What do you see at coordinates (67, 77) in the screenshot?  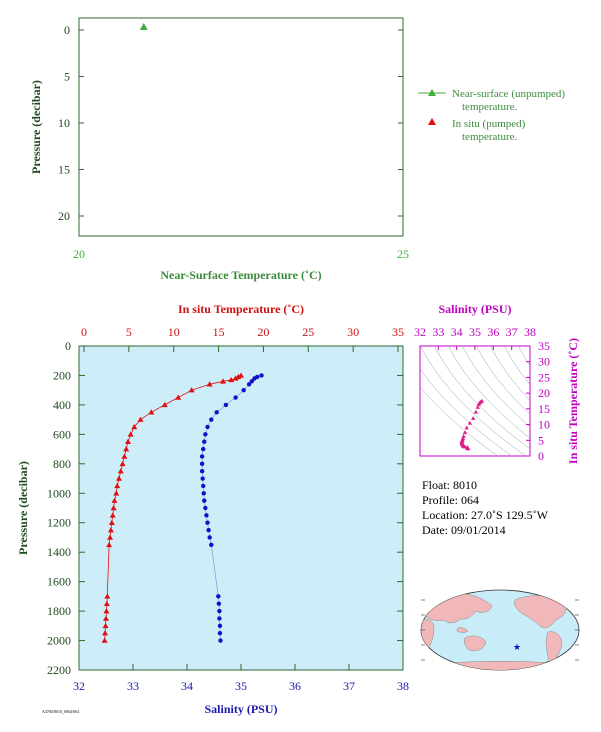 I see `near-surface-y-tick-label: 5` at bounding box center [67, 77].